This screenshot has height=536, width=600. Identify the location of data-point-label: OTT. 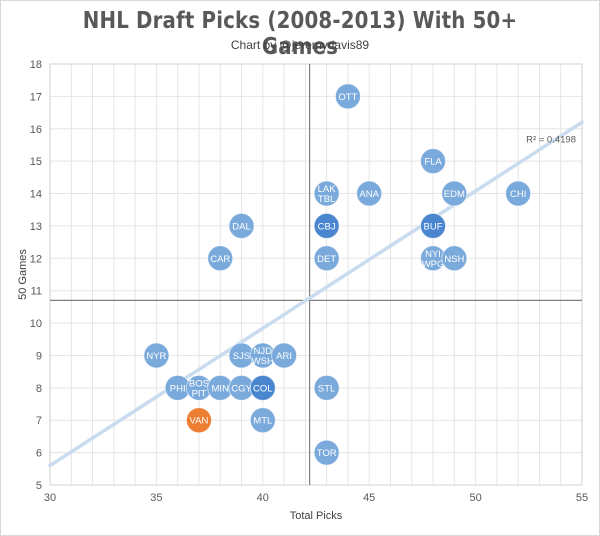
(347, 97).